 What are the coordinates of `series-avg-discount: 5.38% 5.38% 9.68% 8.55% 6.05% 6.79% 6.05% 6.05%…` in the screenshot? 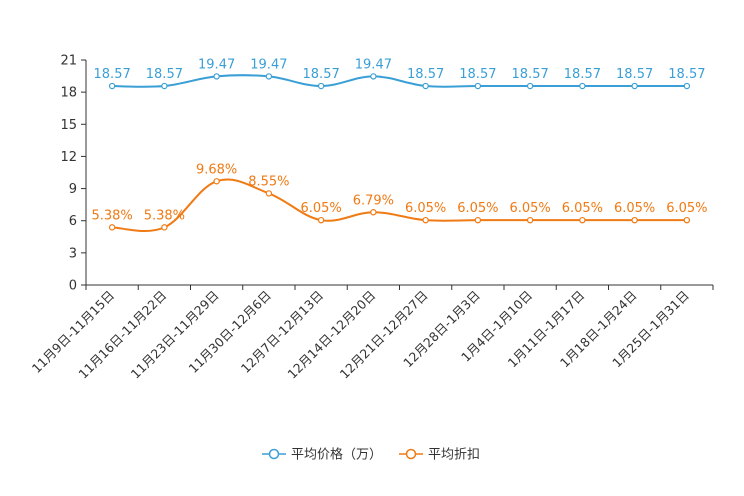 It's located at (399, 197).